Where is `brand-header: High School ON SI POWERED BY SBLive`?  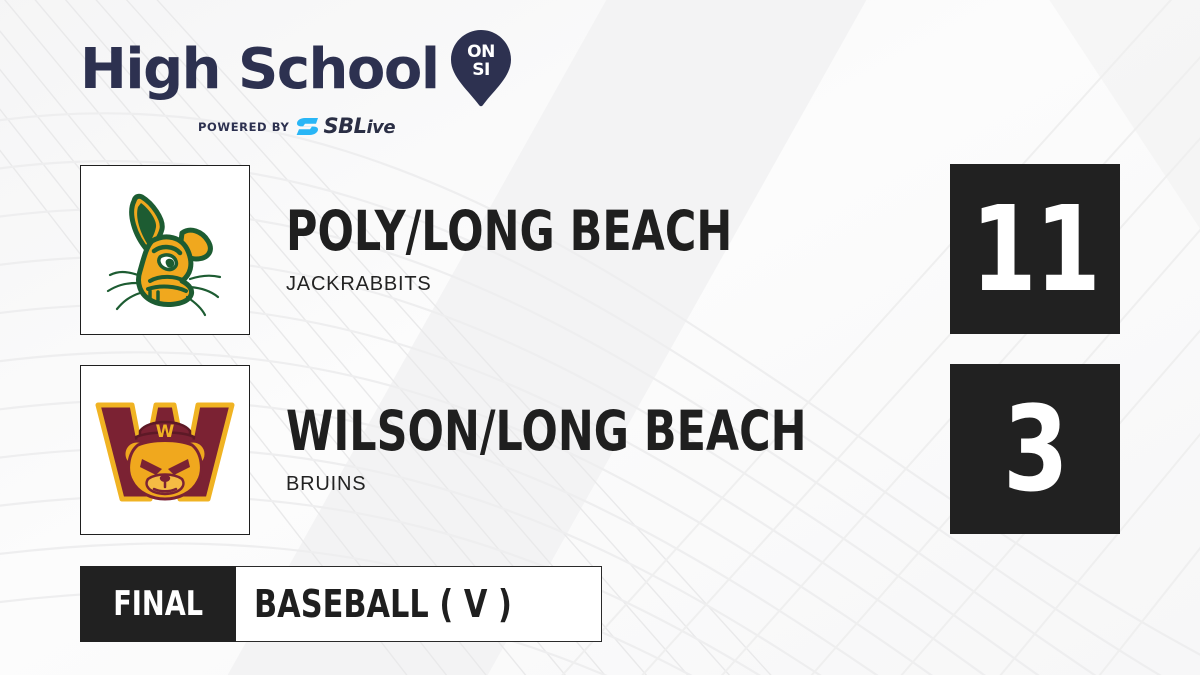 brand-header: High School ON SI POWERED BY SBLive is located at coordinates (295, 83).